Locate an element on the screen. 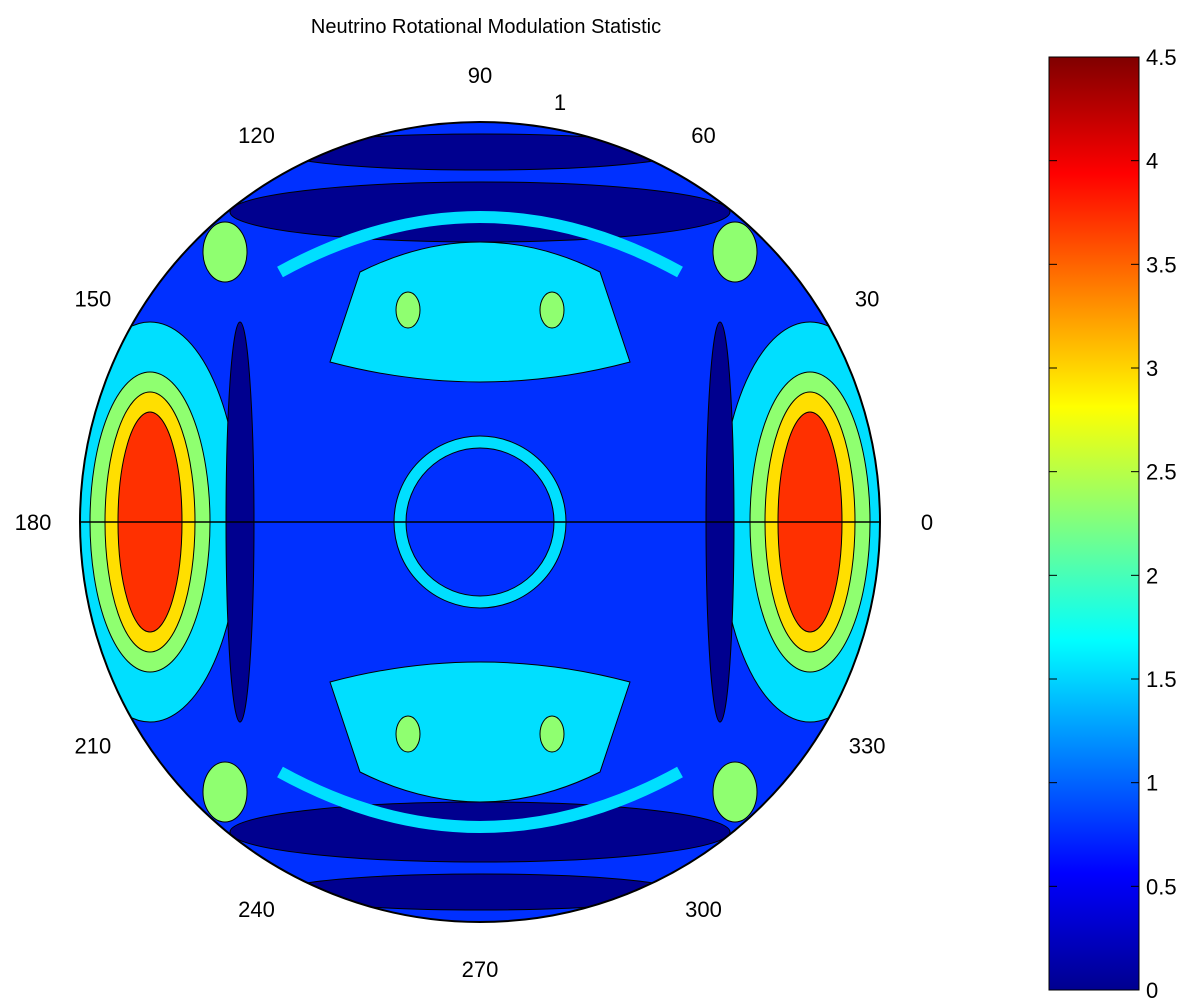 The width and height of the screenshot is (1189, 1002). contour-corner-right-top is located at coordinates (735, 252).